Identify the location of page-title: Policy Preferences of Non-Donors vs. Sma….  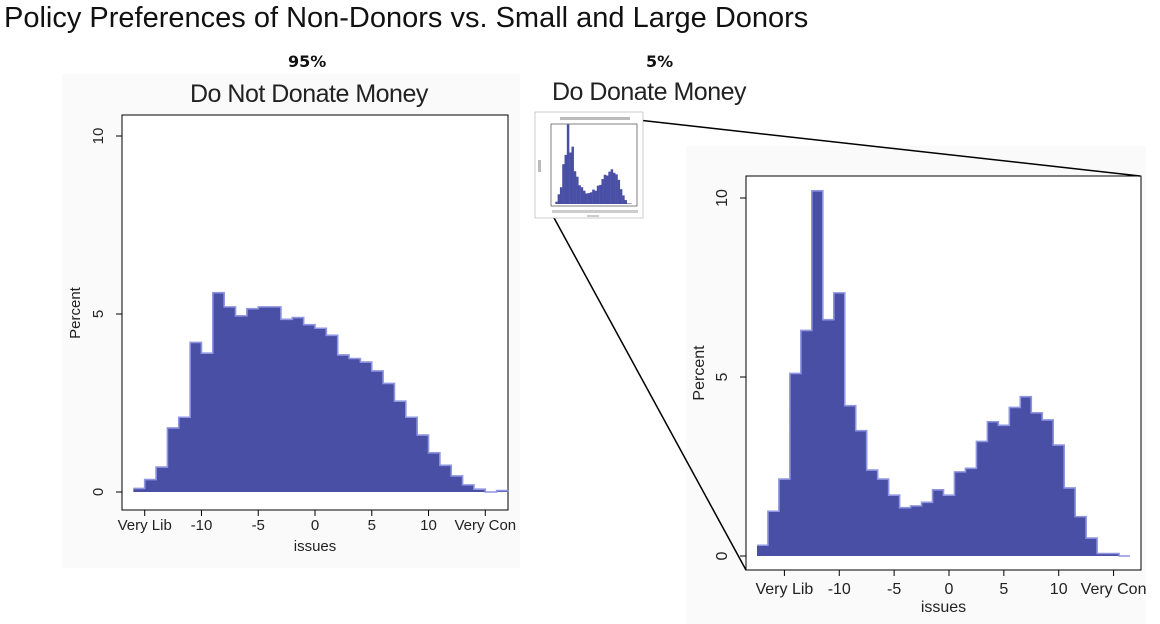
(406, 18).